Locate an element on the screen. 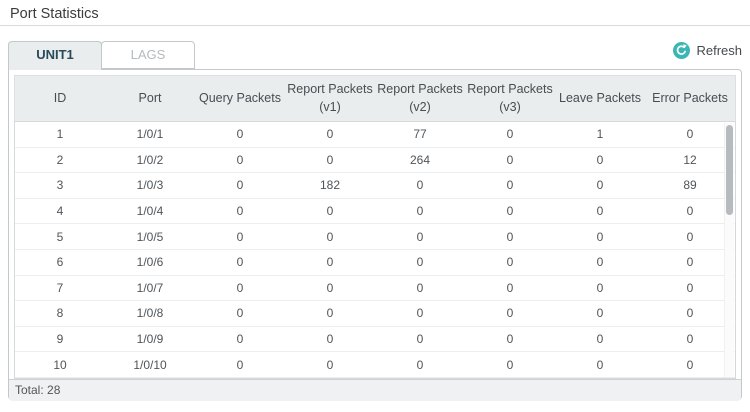 The image size is (750, 412). refresh-label: Refresh is located at coordinates (719, 50).